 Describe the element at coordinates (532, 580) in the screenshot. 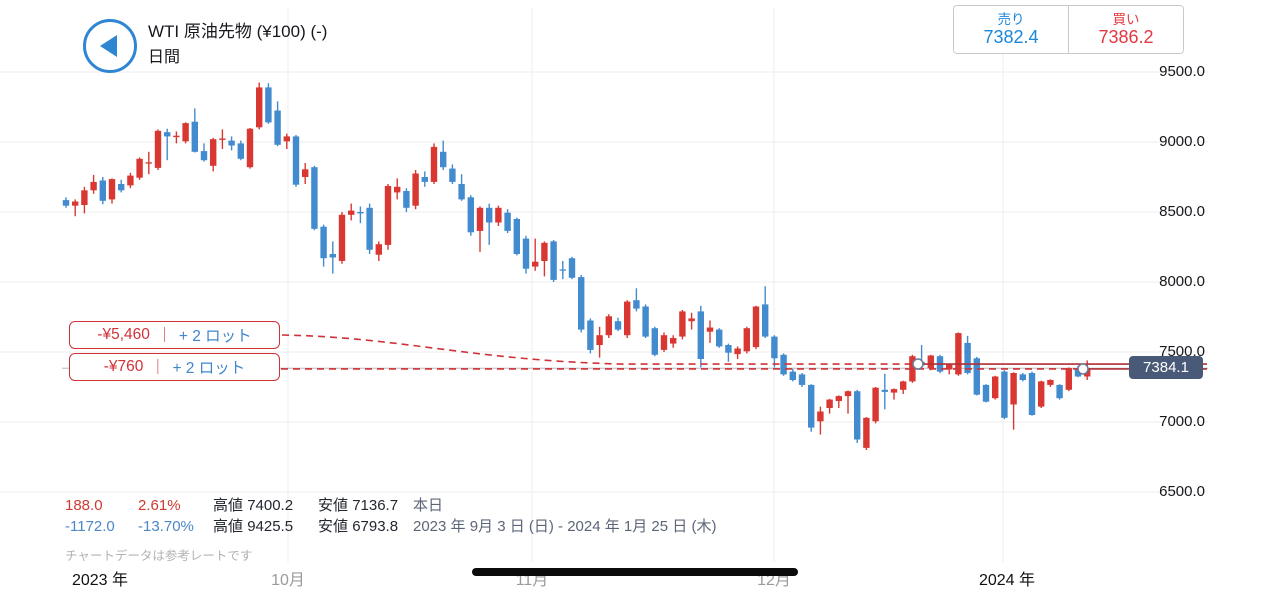

I see `x-axis-tick: 11月` at that location.